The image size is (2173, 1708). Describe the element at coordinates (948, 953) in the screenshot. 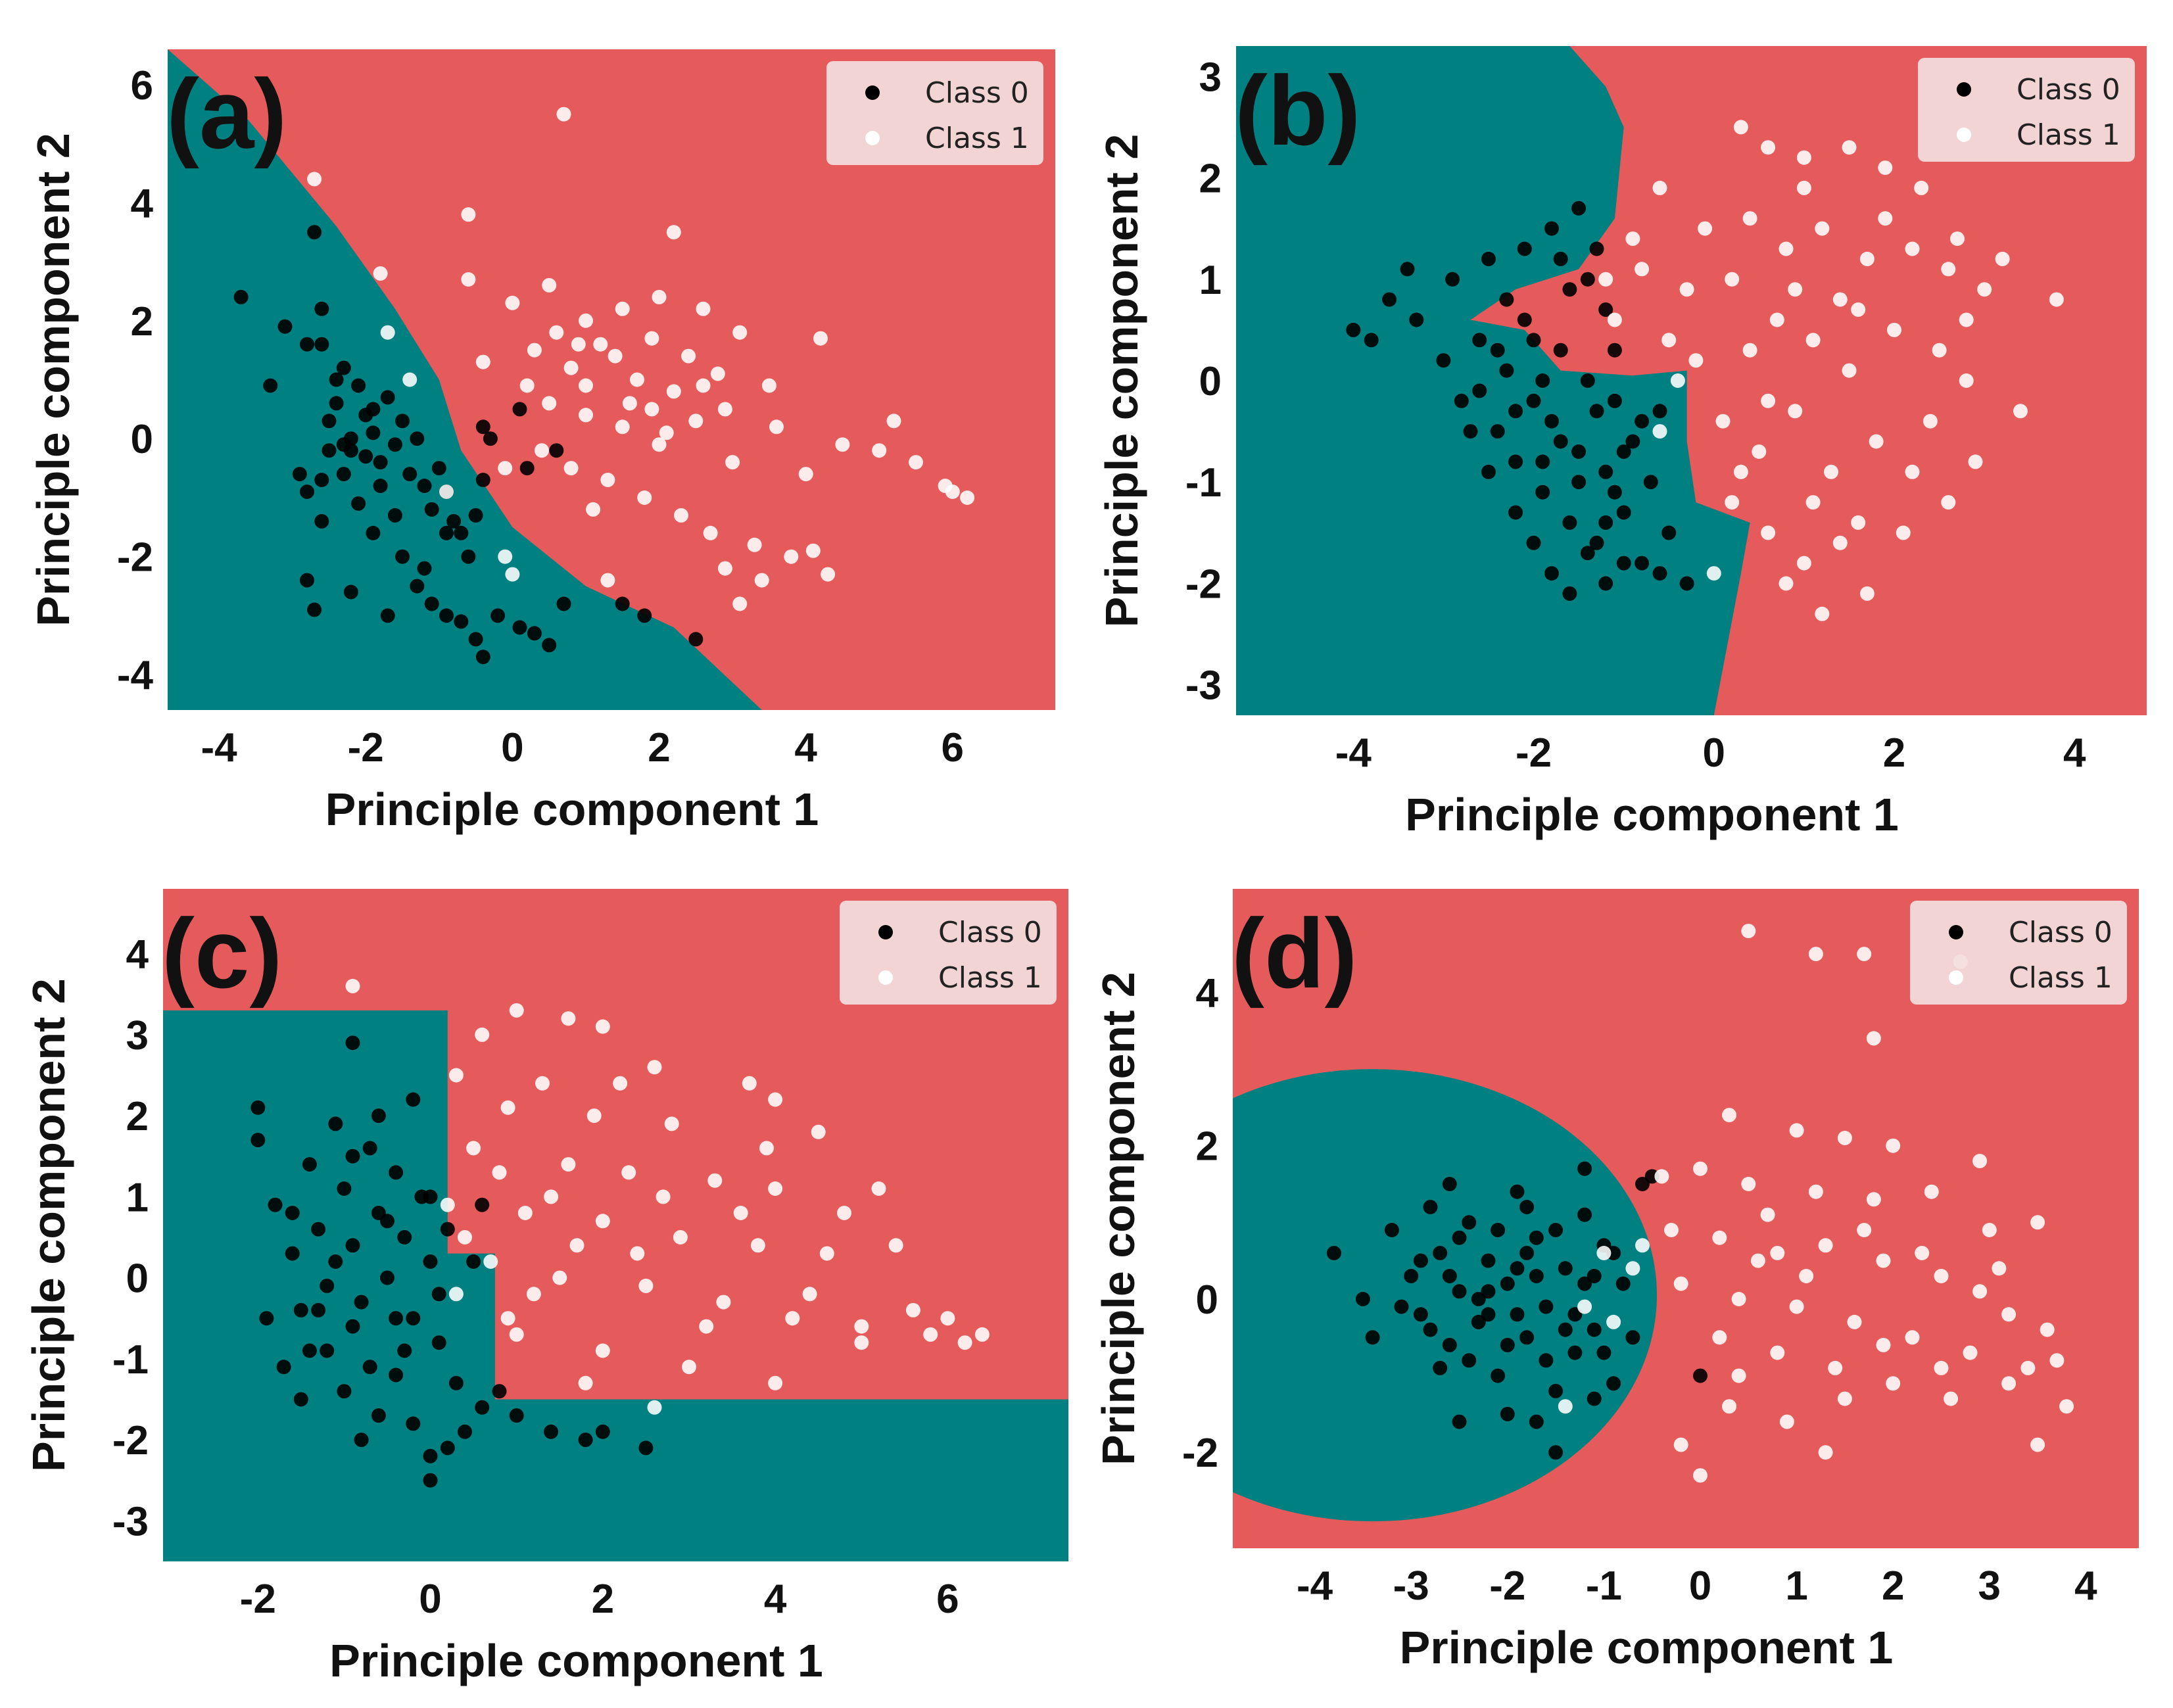

I see `legend: Class 0 Class 1` at that location.